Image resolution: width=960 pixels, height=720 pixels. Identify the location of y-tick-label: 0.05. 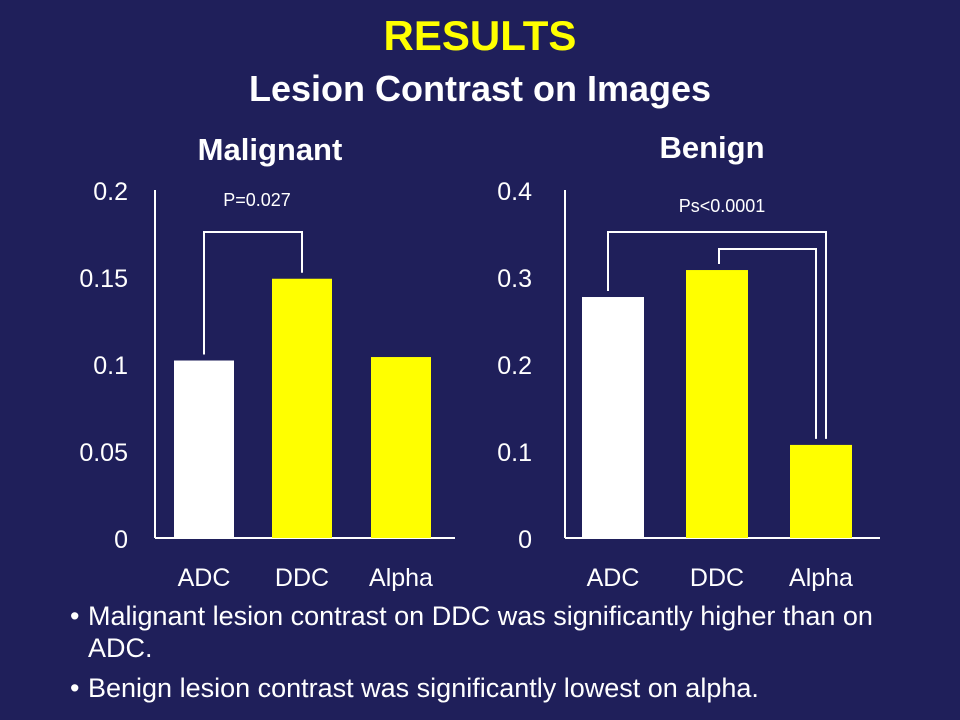
(103, 453).